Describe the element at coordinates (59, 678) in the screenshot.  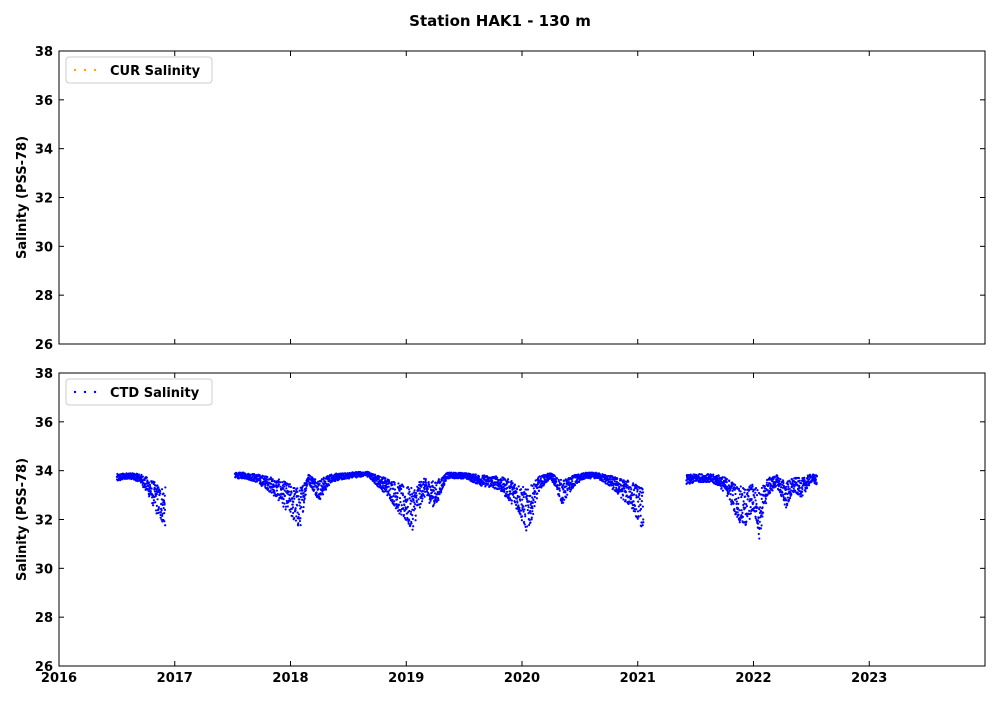
I see `x-tick-label: 2016` at that location.